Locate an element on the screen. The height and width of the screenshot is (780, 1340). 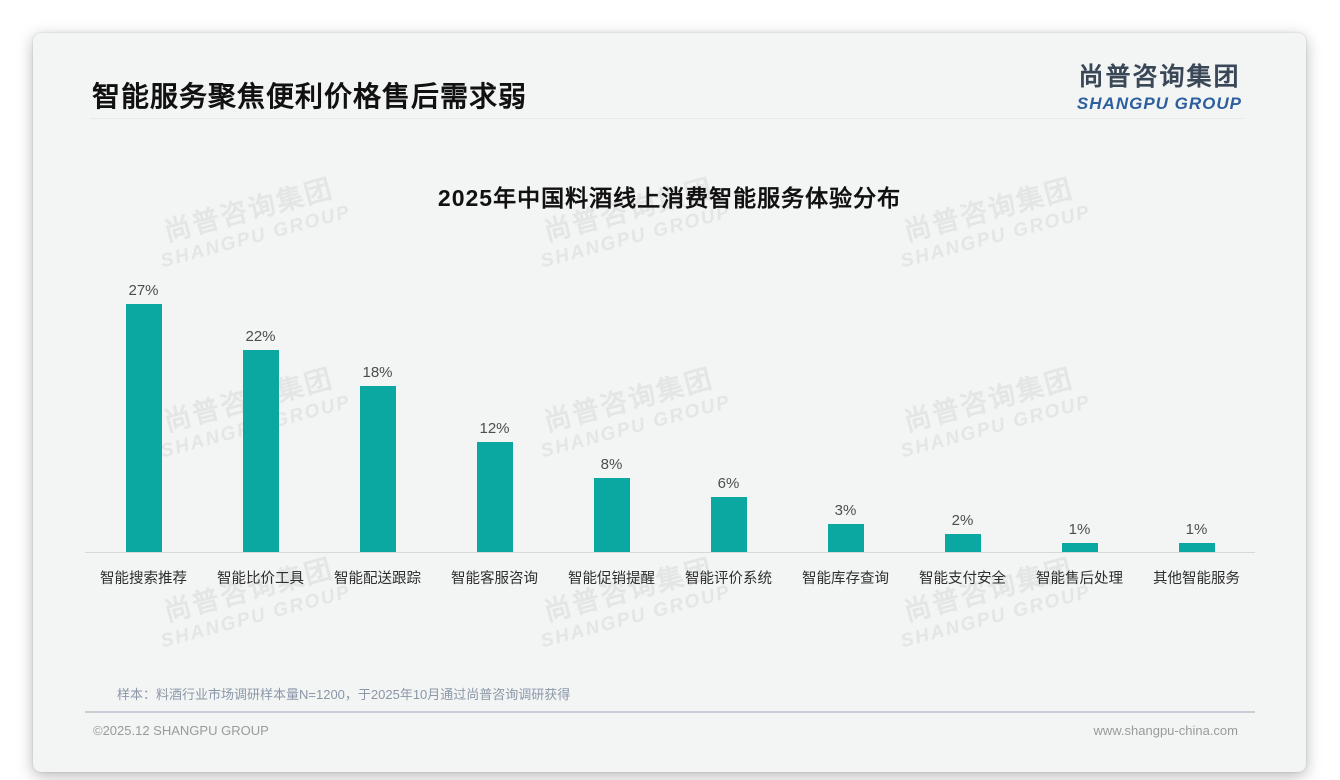
bar-value-label: 3% is located at coordinates (845, 511).